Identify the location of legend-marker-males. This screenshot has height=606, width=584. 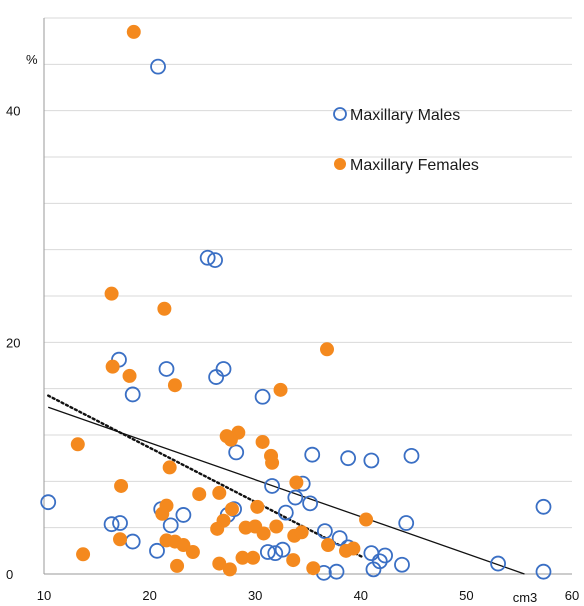
(340, 114).